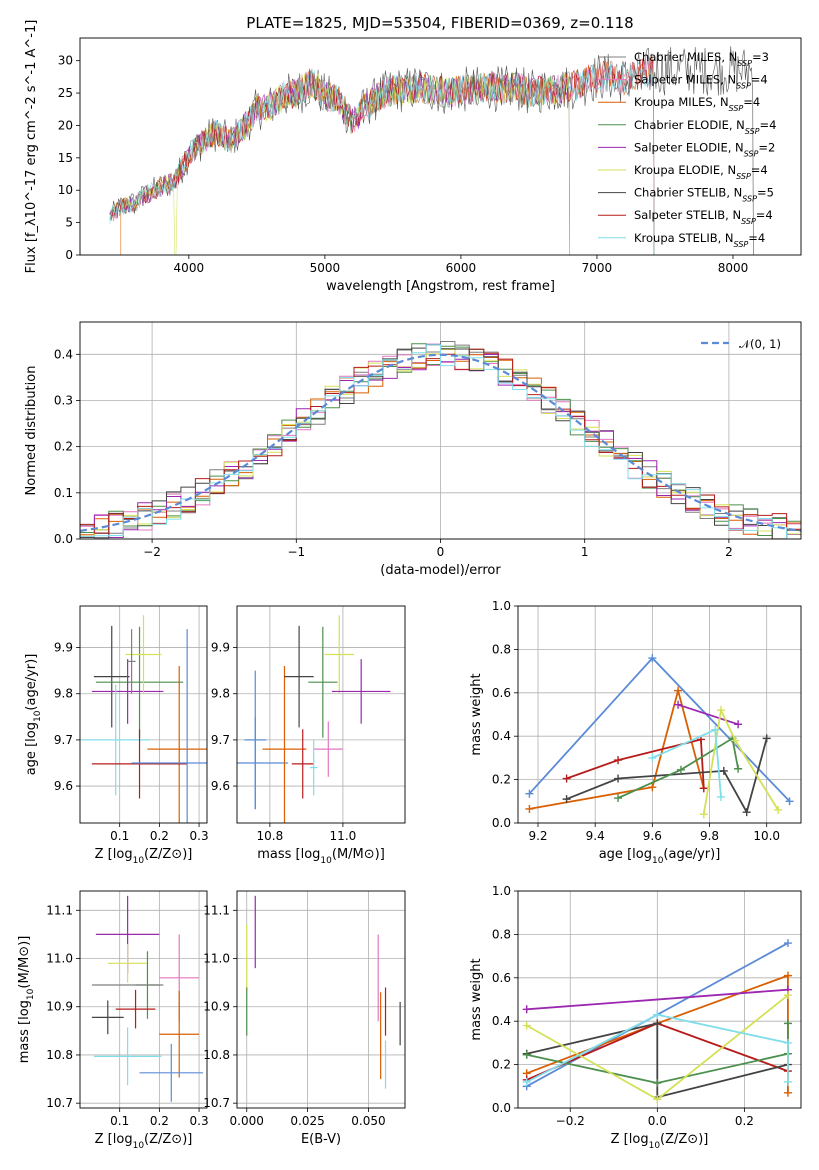 Image resolution: width=819 pixels, height=1170 pixels. Describe the element at coordinates (595, 836) in the screenshot. I see `x-tick-label: 9.4` at that location.